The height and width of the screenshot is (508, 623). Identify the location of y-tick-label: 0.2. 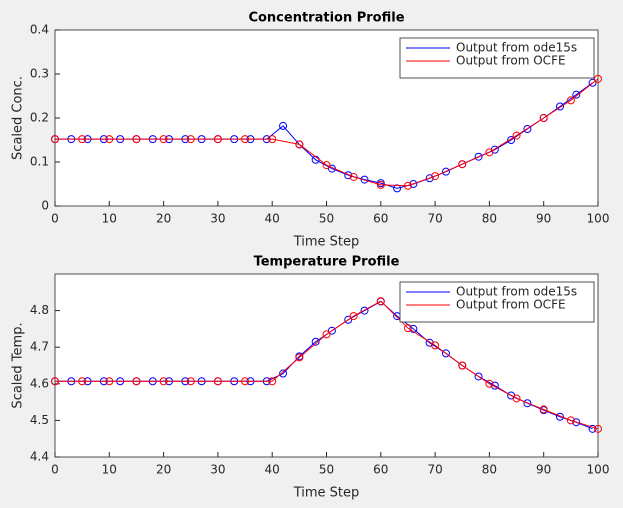
(39, 118).